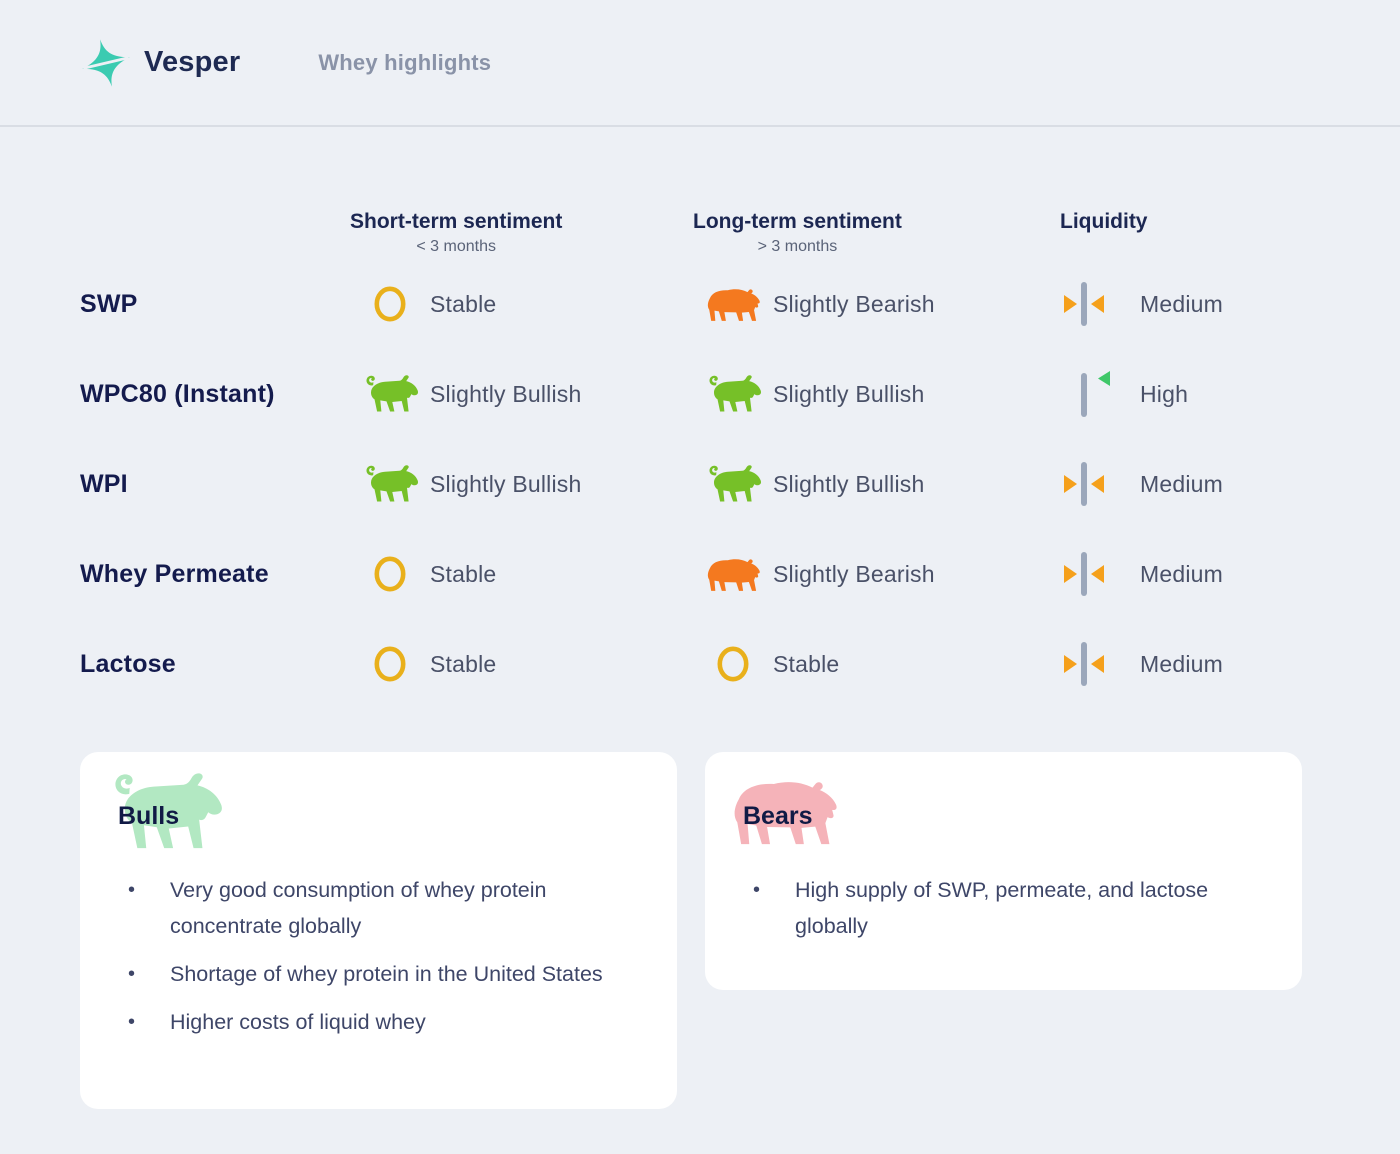 Image resolution: width=1400 pixels, height=1154 pixels. What do you see at coordinates (106, 63) in the screenshot?
I see `sparkle-icon` at bounding box center [106, 63].